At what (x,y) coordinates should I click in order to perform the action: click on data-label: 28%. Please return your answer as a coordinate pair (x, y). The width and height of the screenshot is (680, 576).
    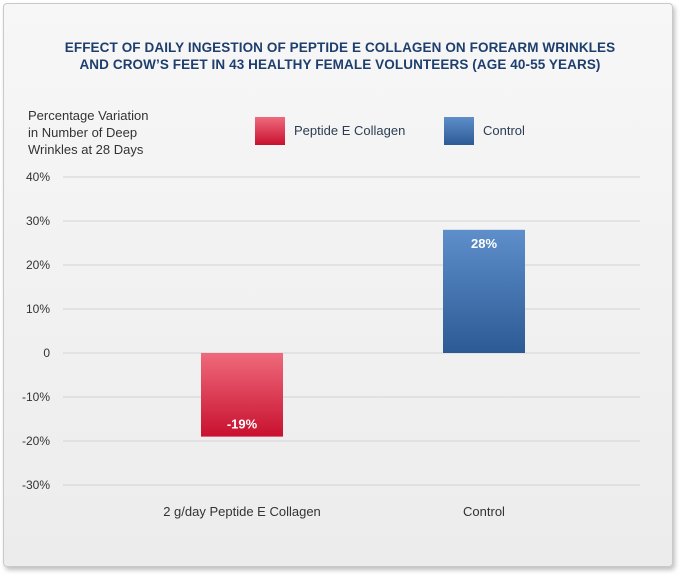
    Looking at the image, I should click on (484, 243).